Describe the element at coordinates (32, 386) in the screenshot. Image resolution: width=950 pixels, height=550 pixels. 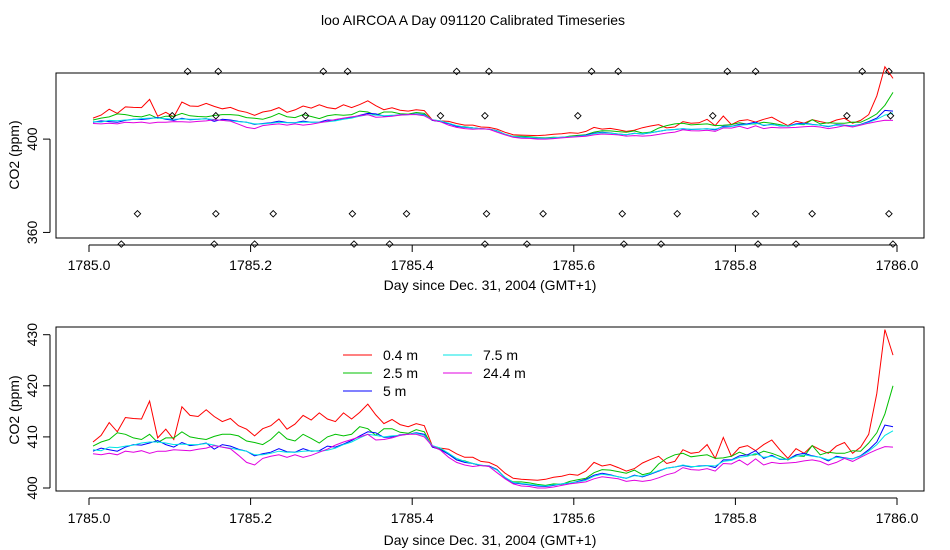
I see `bottom-y-tick-label-2: 420` at that location.